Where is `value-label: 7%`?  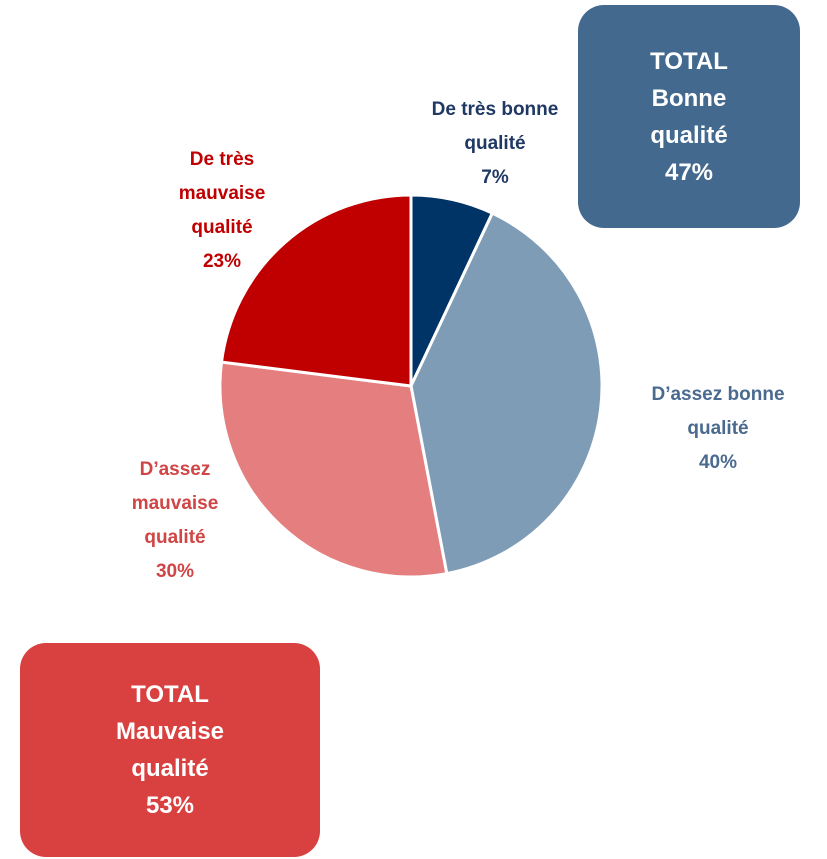
value-label: 7% is located at coordinates (495, 177).